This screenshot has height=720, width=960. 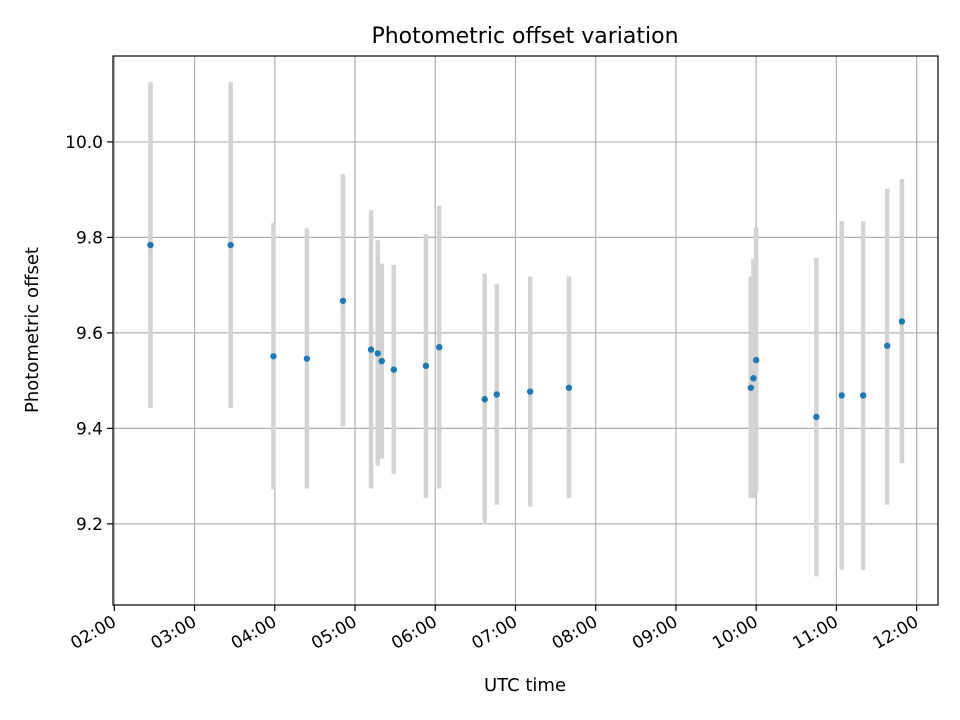 What do you see at coordinates (93, 633) in the screenshot?
I see `x-tick-label: 02:00` at bounding box center [93, 633].